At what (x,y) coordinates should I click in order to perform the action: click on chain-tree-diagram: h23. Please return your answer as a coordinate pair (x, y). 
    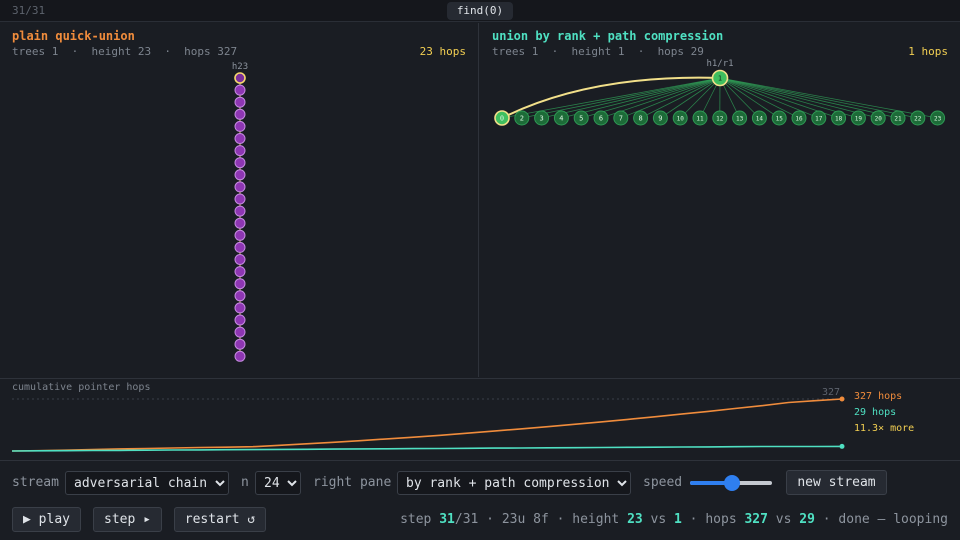
    Looking at the image, I should click on (240, 212).